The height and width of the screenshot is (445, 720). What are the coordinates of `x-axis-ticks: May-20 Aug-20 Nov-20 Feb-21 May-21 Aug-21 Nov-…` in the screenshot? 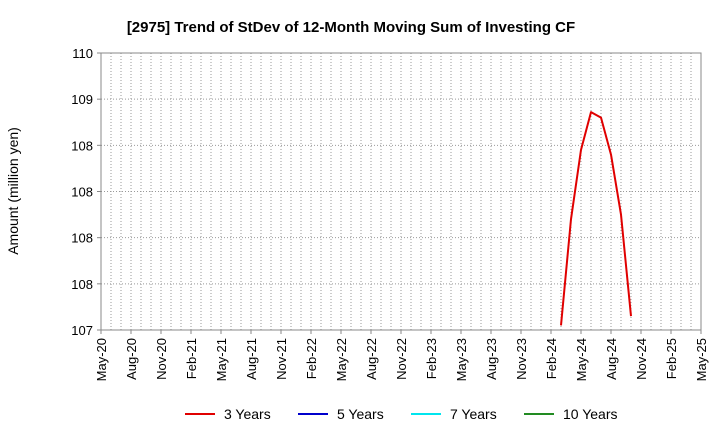 It's located at (401, 355).